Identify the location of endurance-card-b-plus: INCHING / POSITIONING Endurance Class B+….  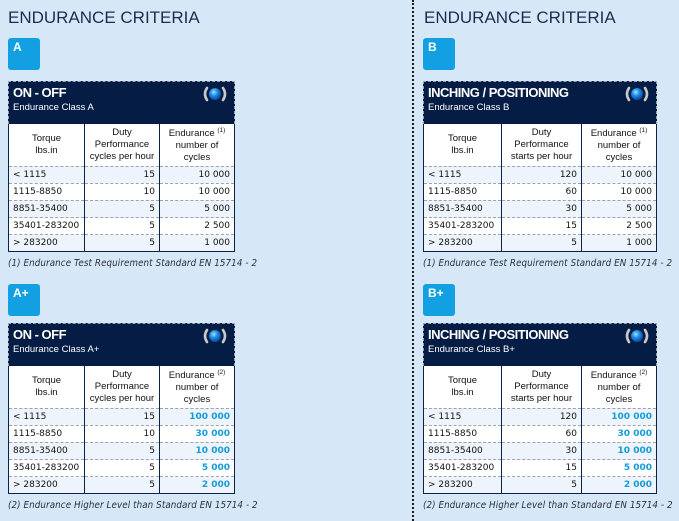
(540, 409).